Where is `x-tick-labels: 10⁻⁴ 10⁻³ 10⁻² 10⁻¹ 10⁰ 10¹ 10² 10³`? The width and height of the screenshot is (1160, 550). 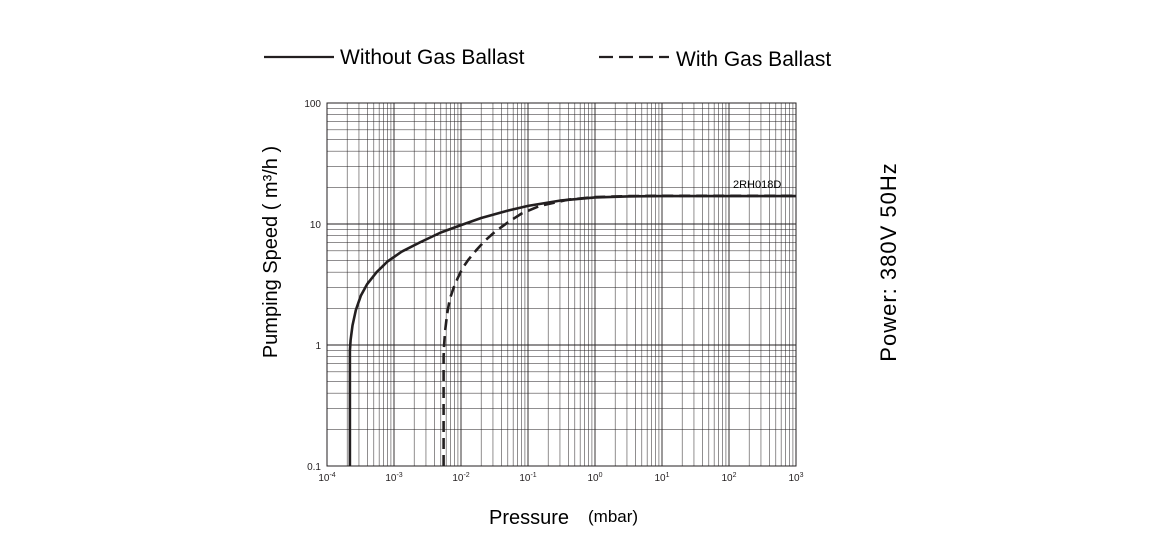 x-tick-labels: 10⁻⁴ 10⁻³ 10⁻² 10⁻¹ 10⁰ 10¹ 10² 10³ is located at coordinates (560, 478).